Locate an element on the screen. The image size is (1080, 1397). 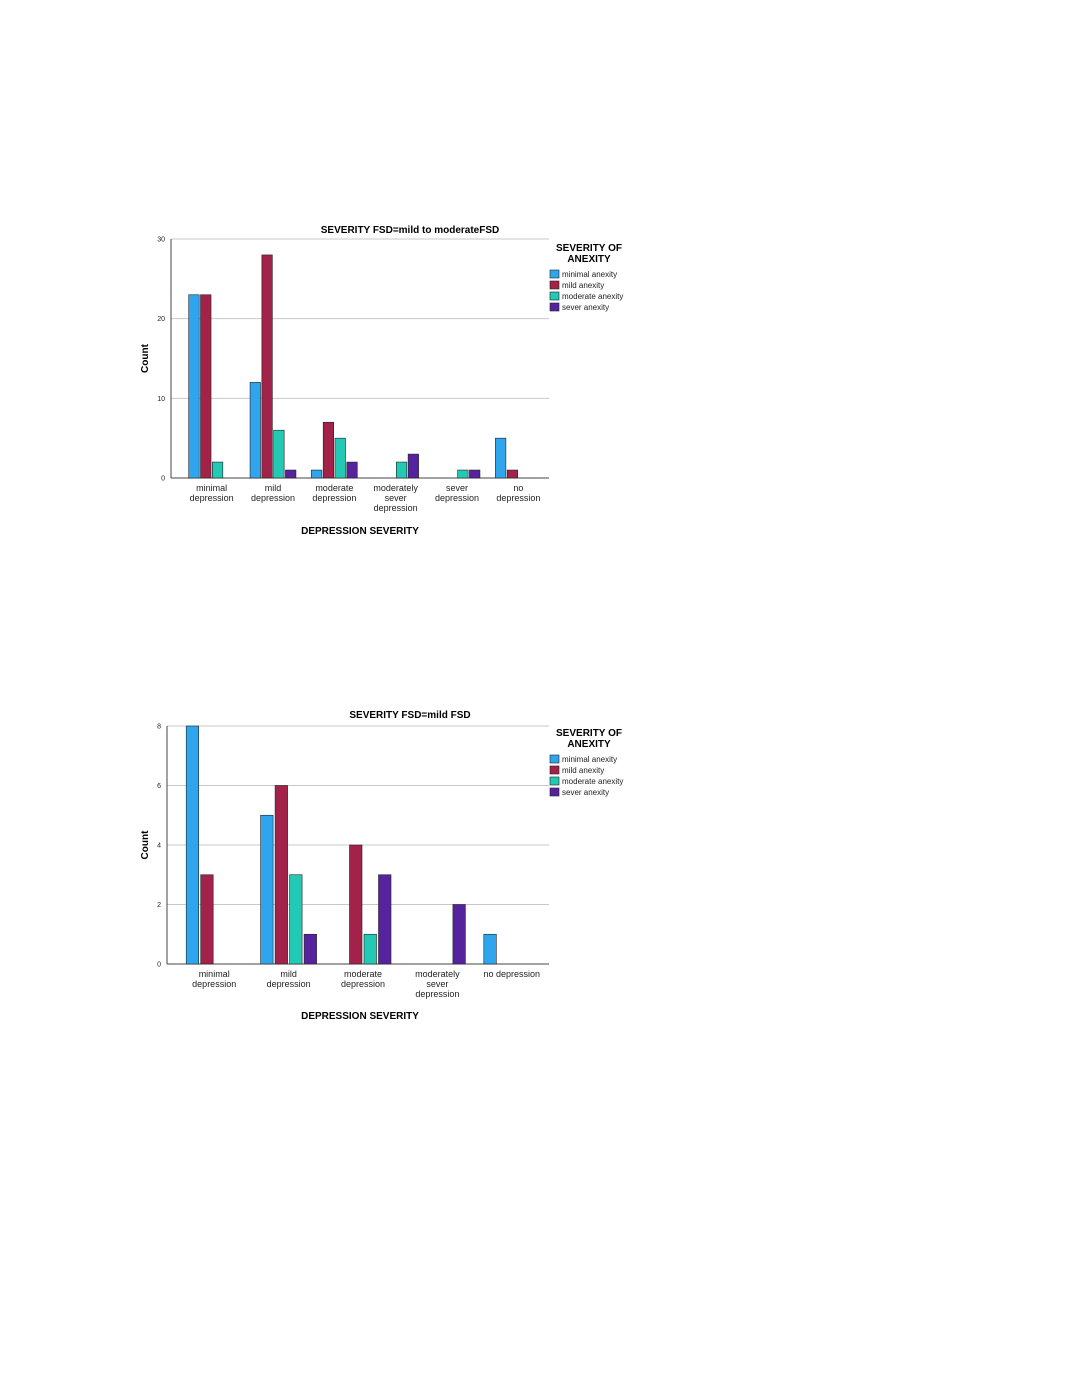
x-tick-label: no is located at coordinates (518, 488).